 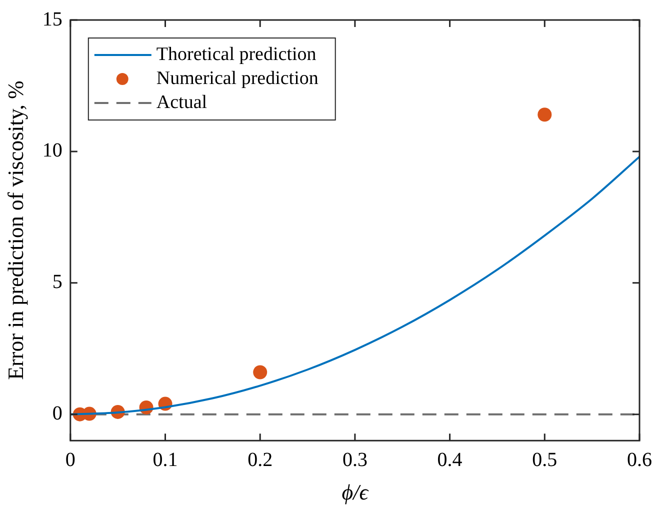 I want to click on legend-label: Actual, so click(x=182, y=102).